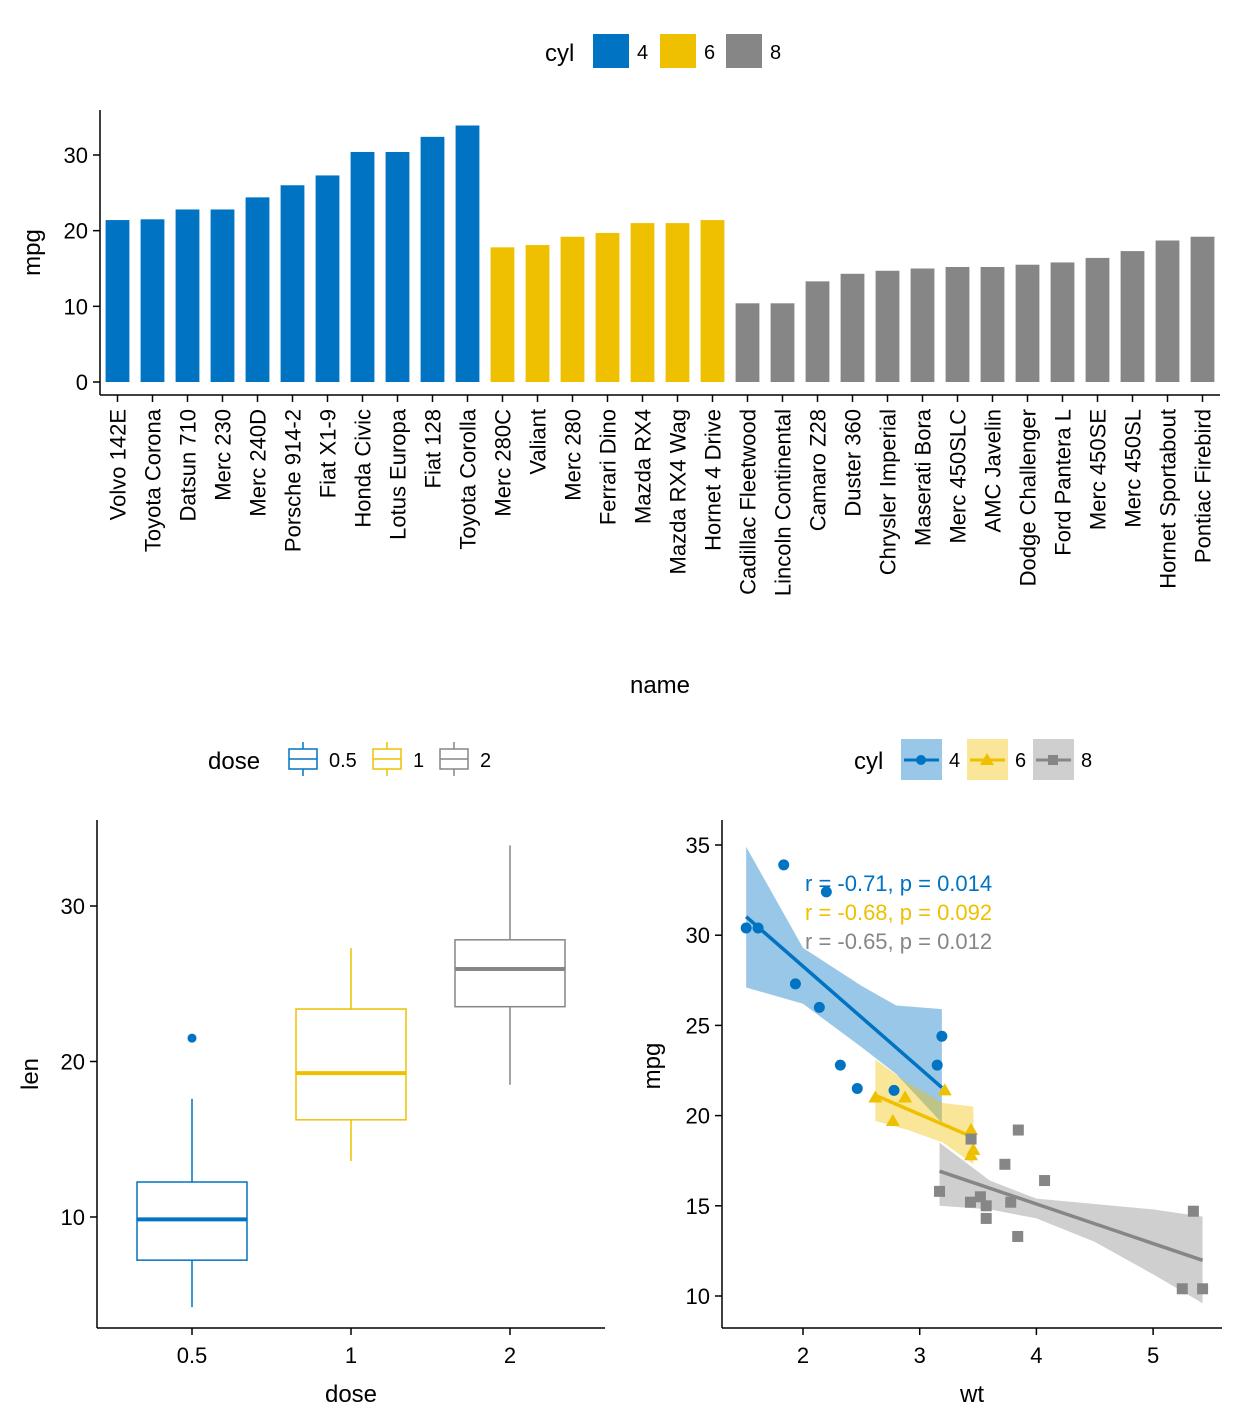 This screenshot has width=1240, height=1417. What do you see at coordinates (993, 470) in the screenshot?
I see `x-tick-label: AMC Javelin` at bounding box center [993, 470].